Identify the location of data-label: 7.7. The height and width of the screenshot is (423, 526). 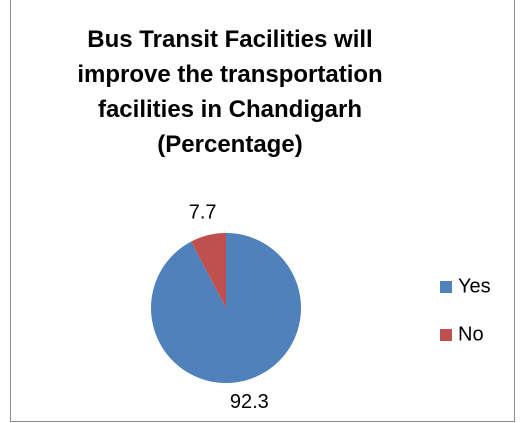
(203, 213).